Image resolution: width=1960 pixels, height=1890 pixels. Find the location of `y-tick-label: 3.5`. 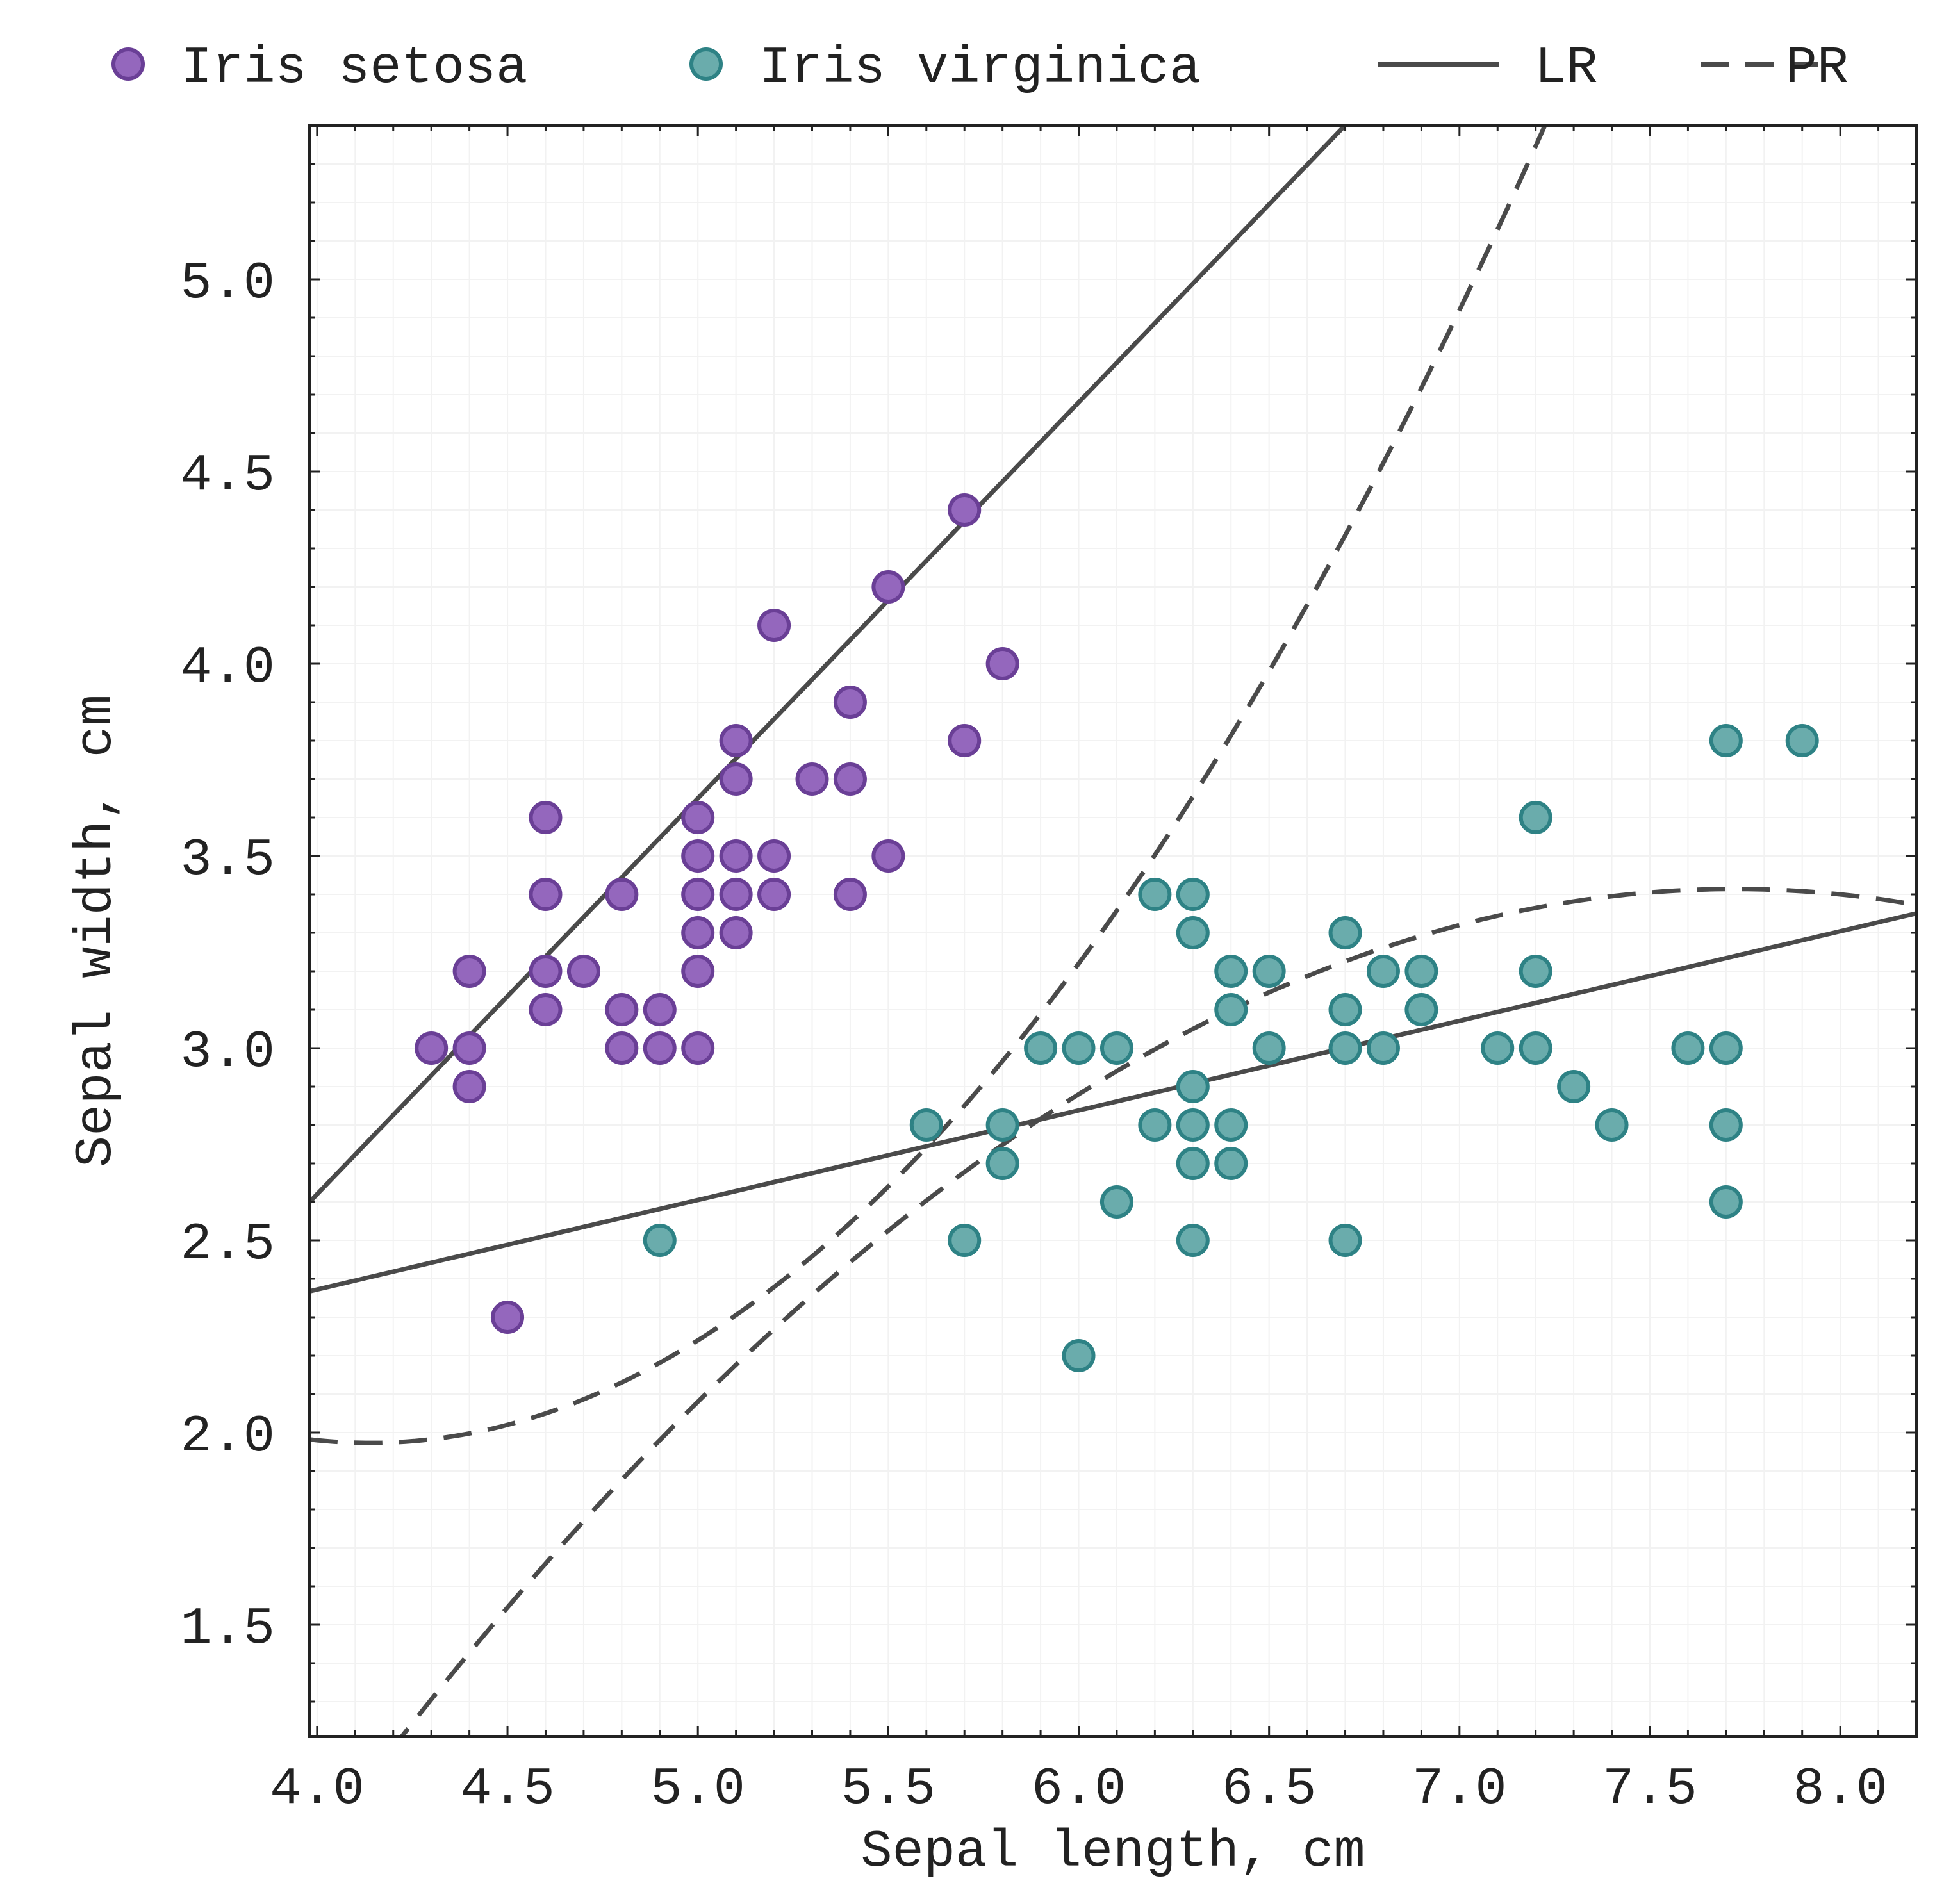

y-tick-label: 3.5 is located at coordinates (228, 860).